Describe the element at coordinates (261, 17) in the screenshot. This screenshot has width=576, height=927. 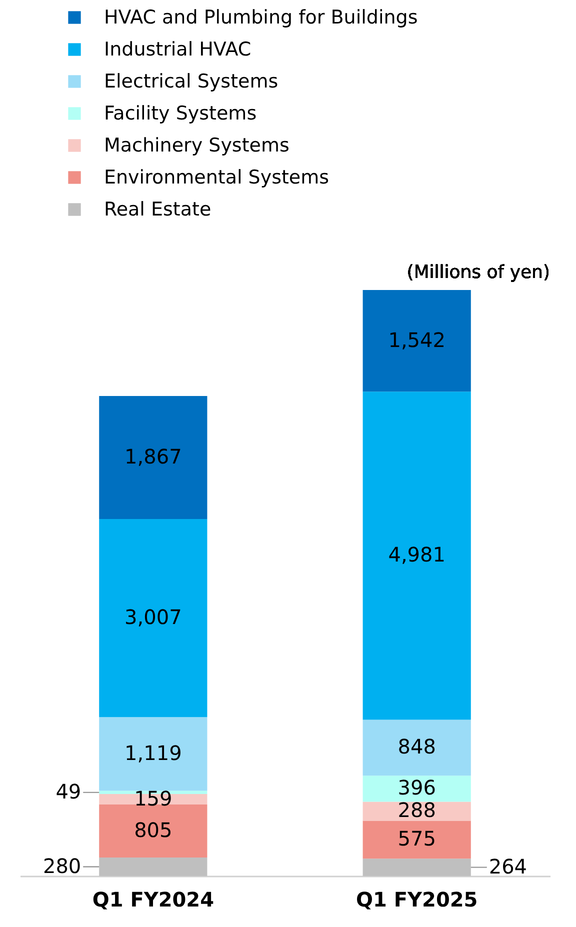
I see `legend-label: HVAC and Plumbing for Buildings` at that location.